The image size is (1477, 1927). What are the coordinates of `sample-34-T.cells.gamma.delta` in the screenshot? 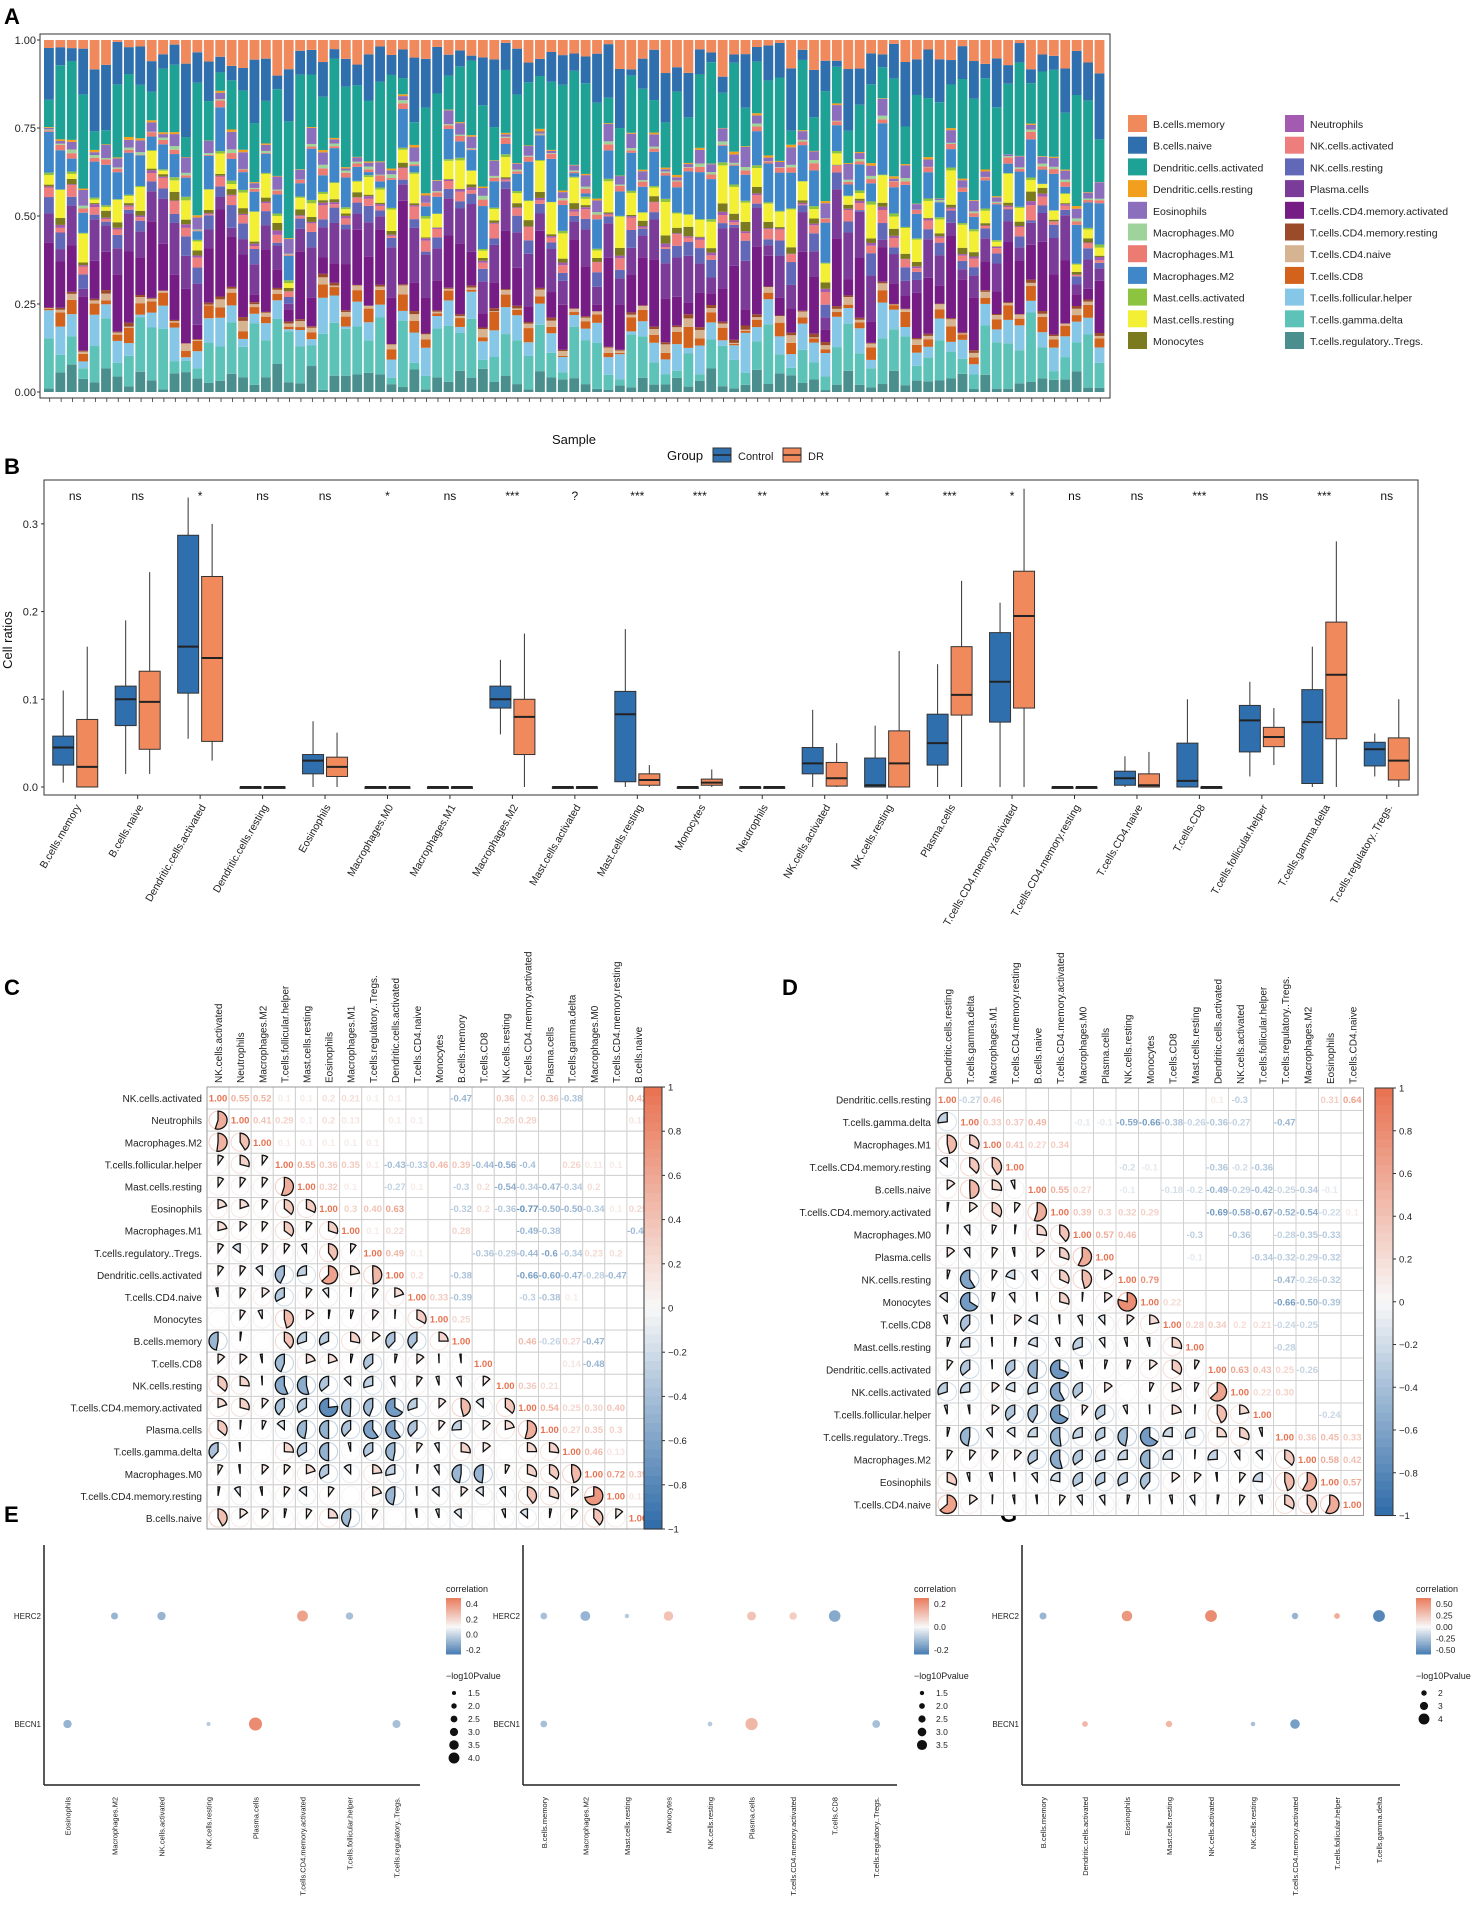 It's located at (425, 382).